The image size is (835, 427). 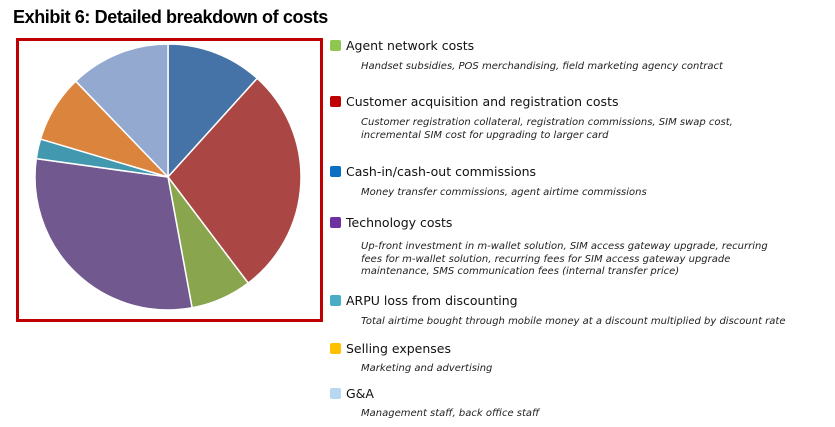 I want to click on exhibit-title: Exhibit 6: Detailed breakdown of costs, so click(x=170, y=17).